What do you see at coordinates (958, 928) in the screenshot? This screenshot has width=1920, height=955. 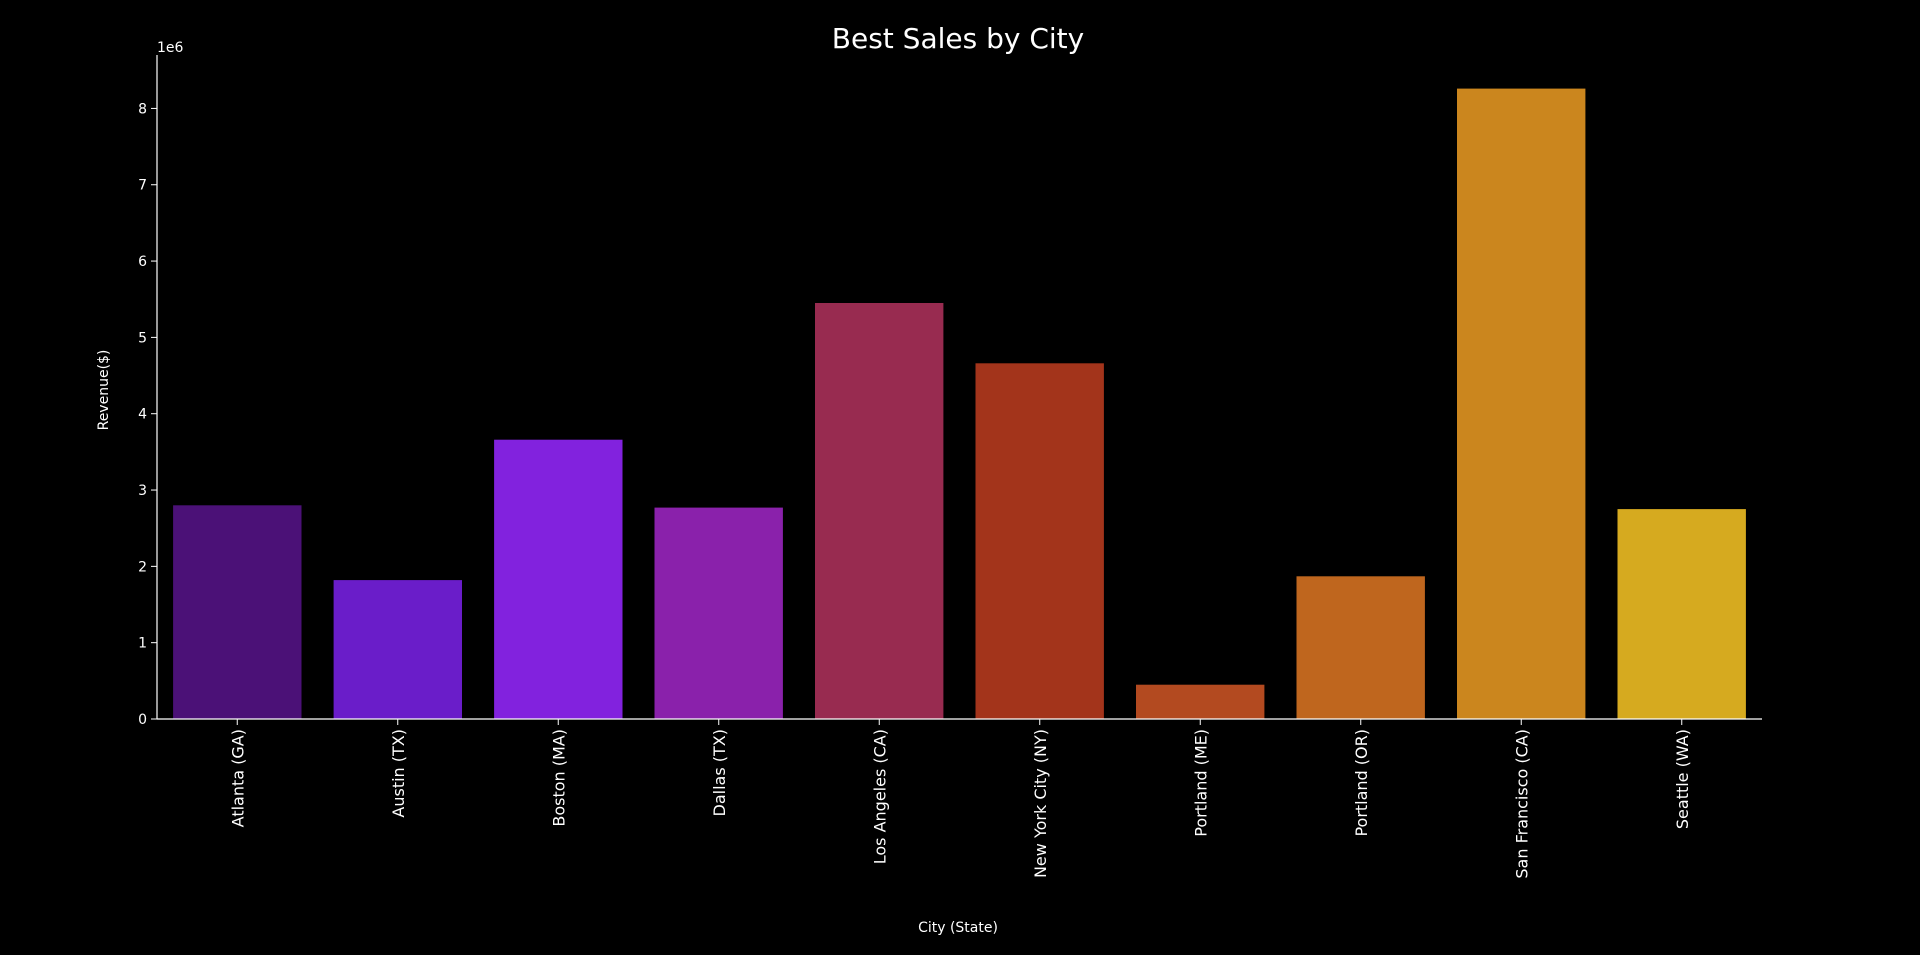 I see `x-axis-label: City (State)` at bounding box center [958, 928].